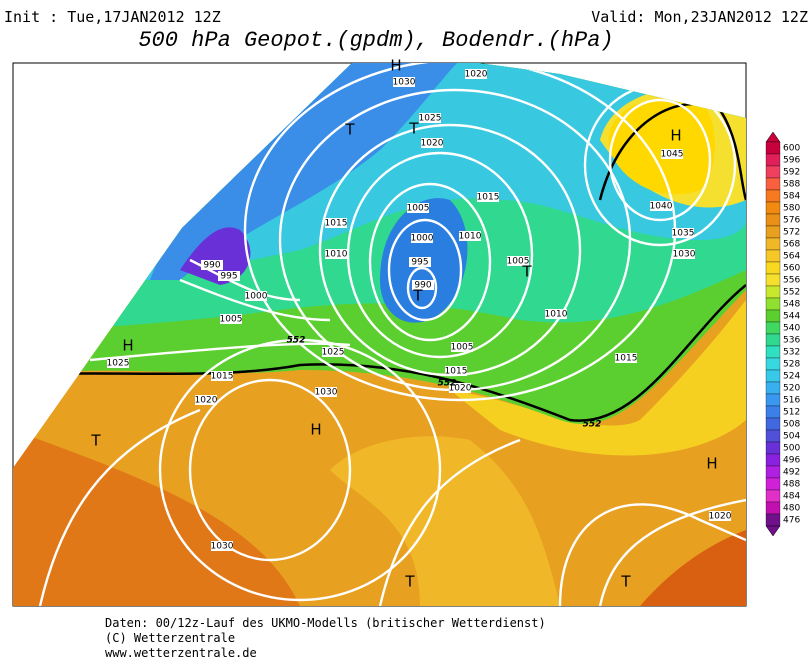 The image size is (812, 671). I want to click on isobar-label: 995, so click(419, 263).